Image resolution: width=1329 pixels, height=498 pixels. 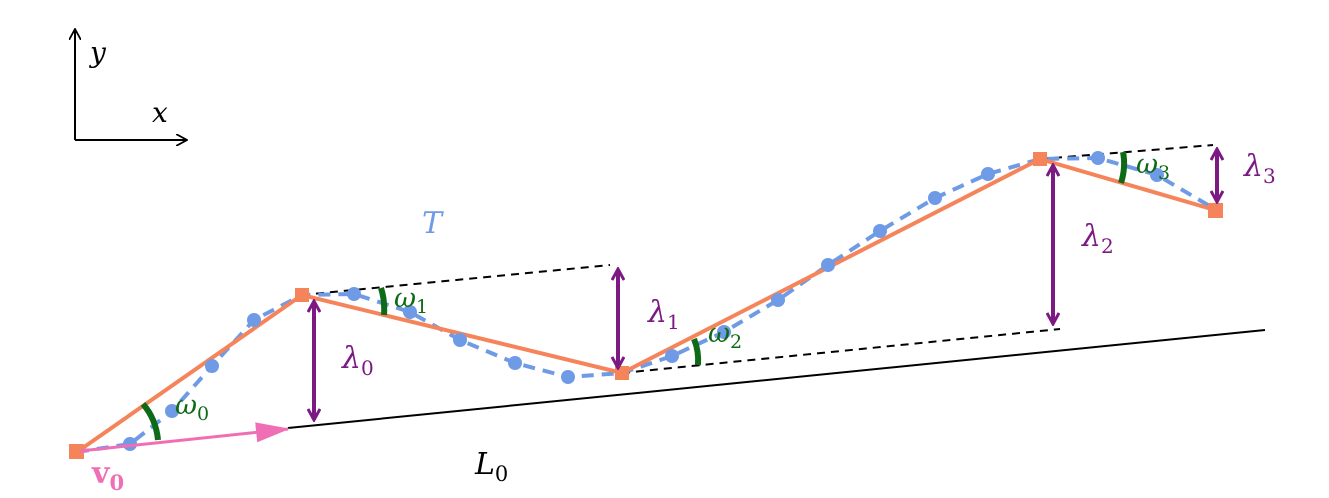 I want to click on lambda-label-3: λ3, so click(x=1259, y=168).